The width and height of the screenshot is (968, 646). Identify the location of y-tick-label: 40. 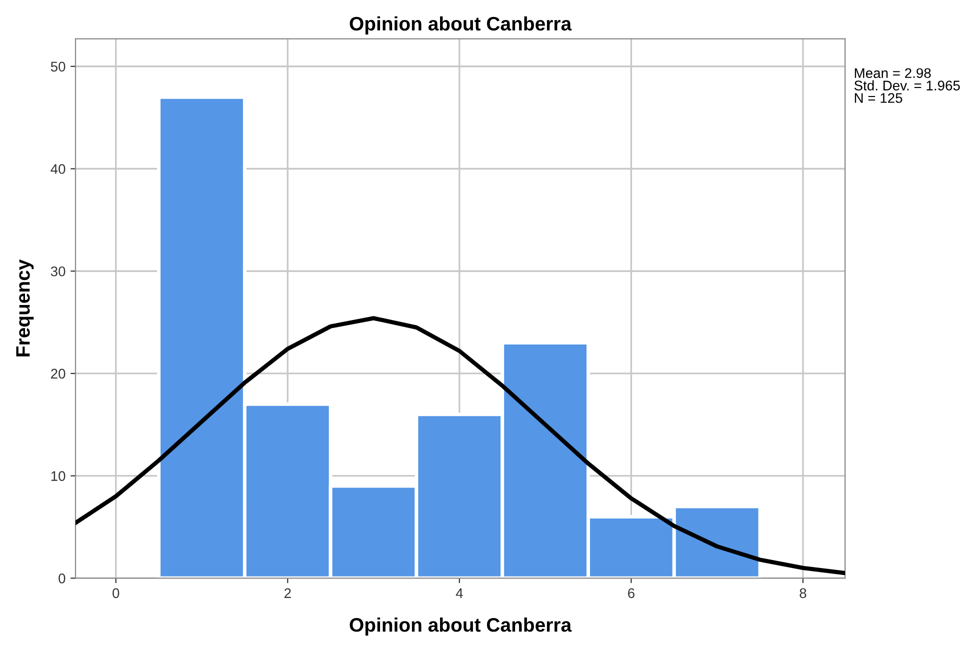
(58, 169).